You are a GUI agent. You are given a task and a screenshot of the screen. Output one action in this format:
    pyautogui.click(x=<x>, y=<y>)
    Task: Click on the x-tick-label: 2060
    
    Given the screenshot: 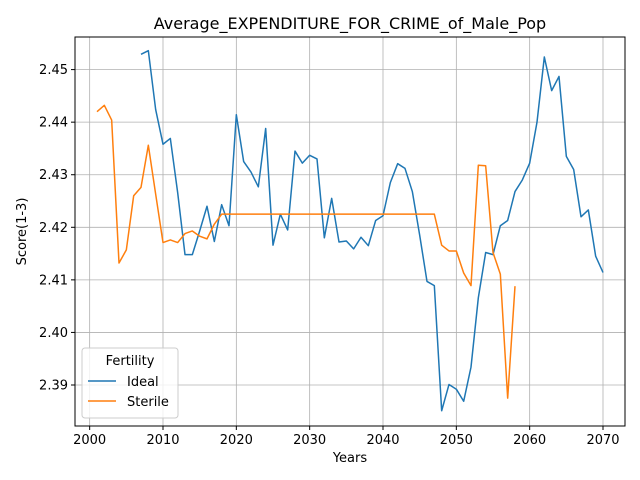 What is the action you would take?
    pyautogui.click(x=529, y=440)
    